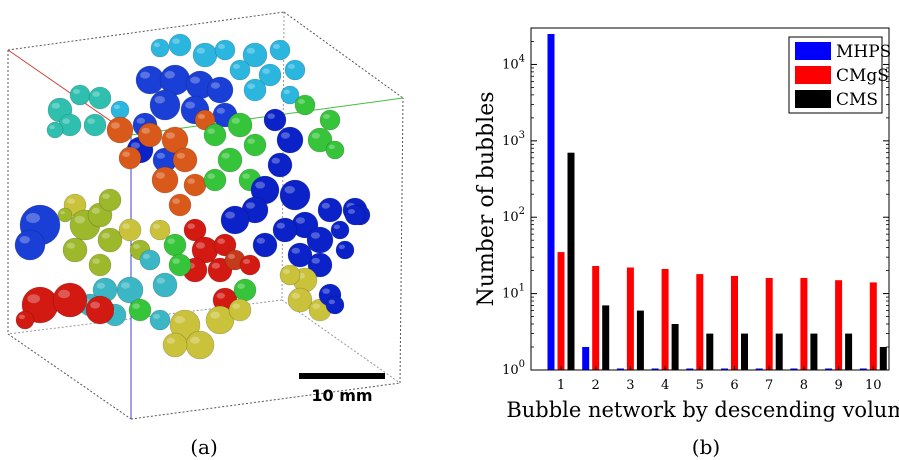  I want to click on scale-bar-label: 10 mm, so click(341, 395).